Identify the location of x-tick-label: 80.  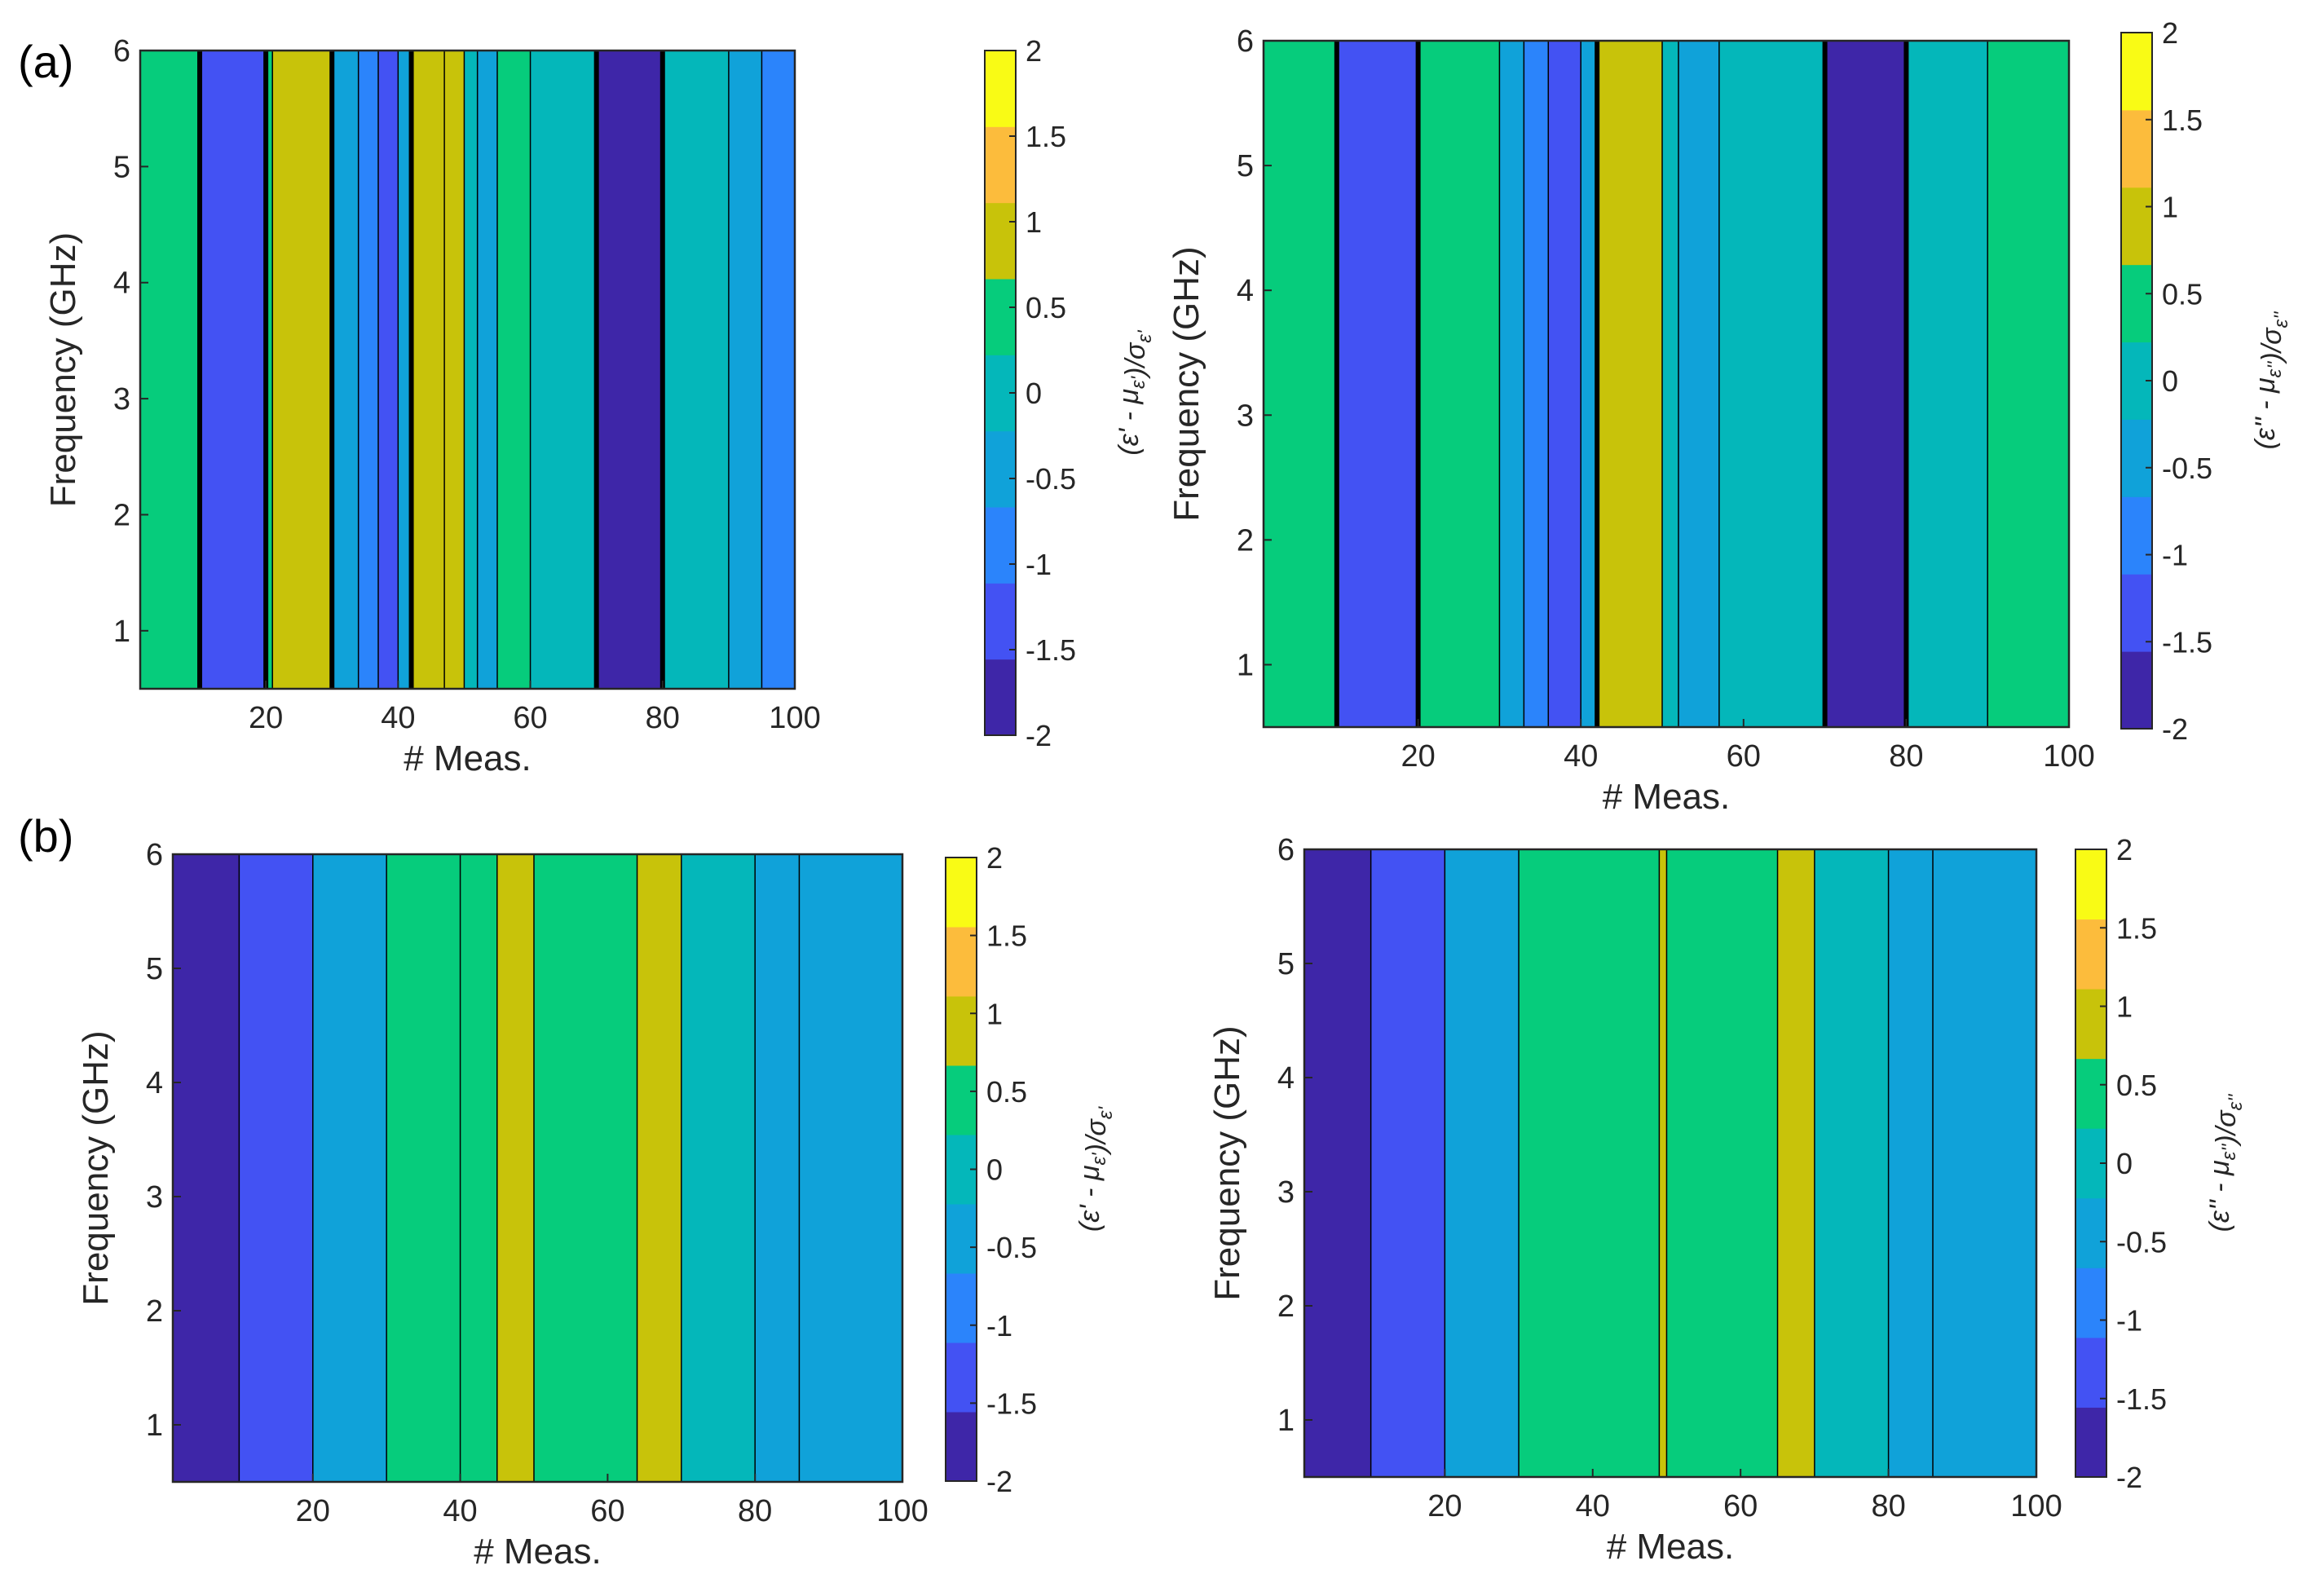
(755, 1511).